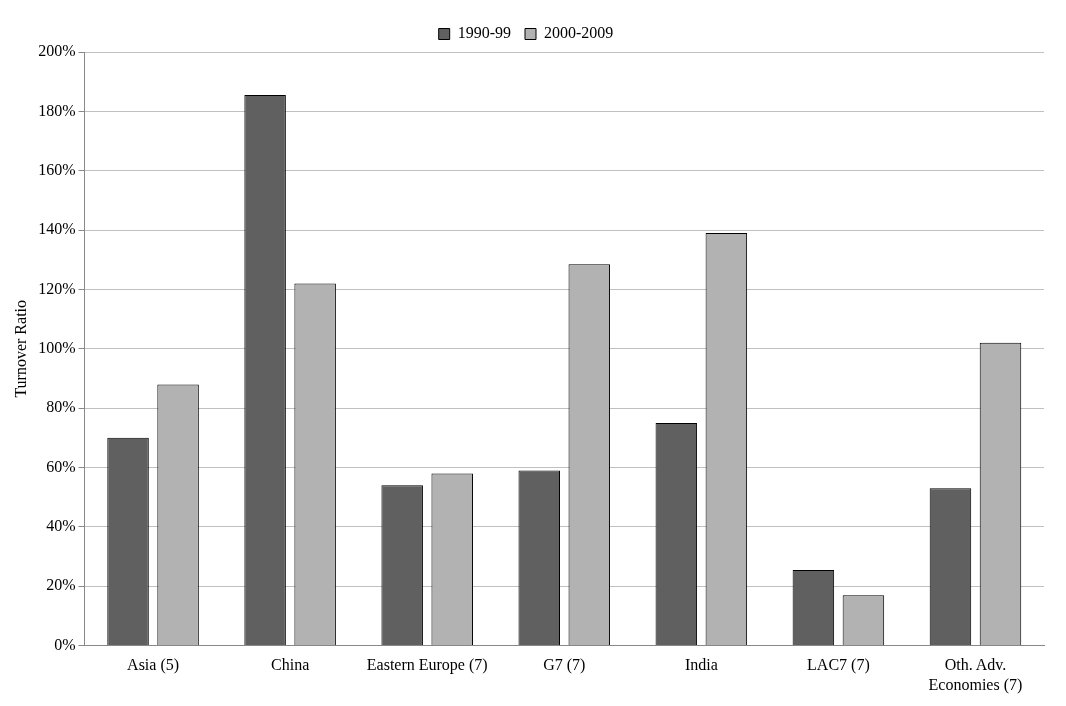 The width and height of the screenshot is (1066, 706). Describe the element at coordinates (57, 288) in the screenshot. I see `y-tick-label: 120%` at that location.